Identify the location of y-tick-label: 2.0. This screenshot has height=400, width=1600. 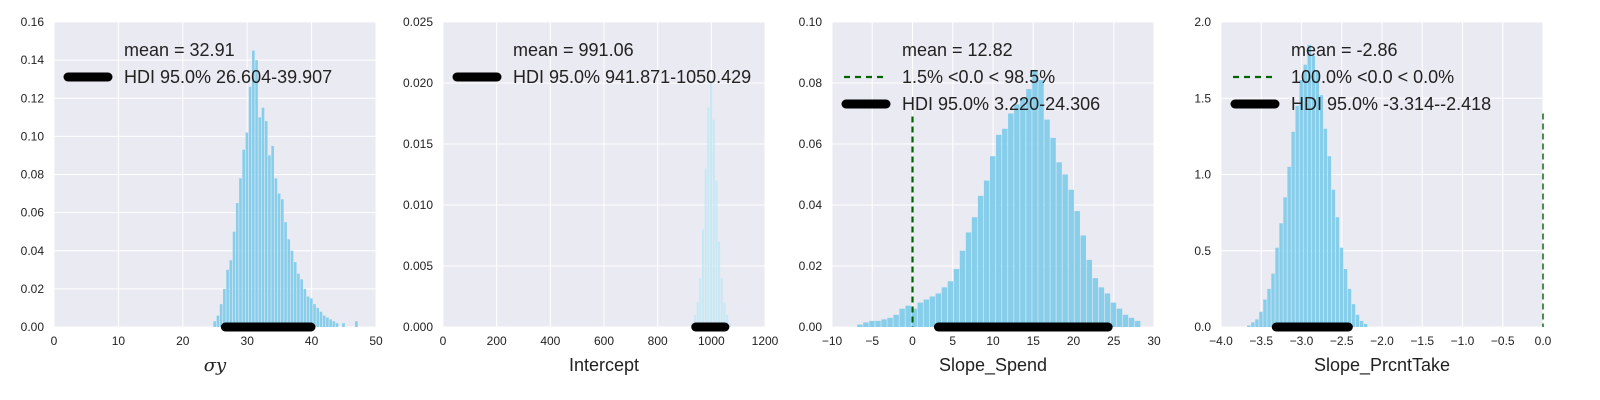
(1202, 22).